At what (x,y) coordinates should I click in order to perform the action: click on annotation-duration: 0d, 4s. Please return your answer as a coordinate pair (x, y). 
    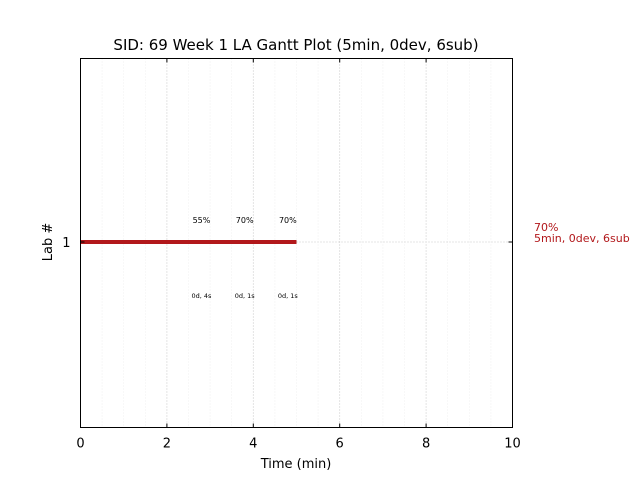
    Looking at the image, I should click on (201, 296).